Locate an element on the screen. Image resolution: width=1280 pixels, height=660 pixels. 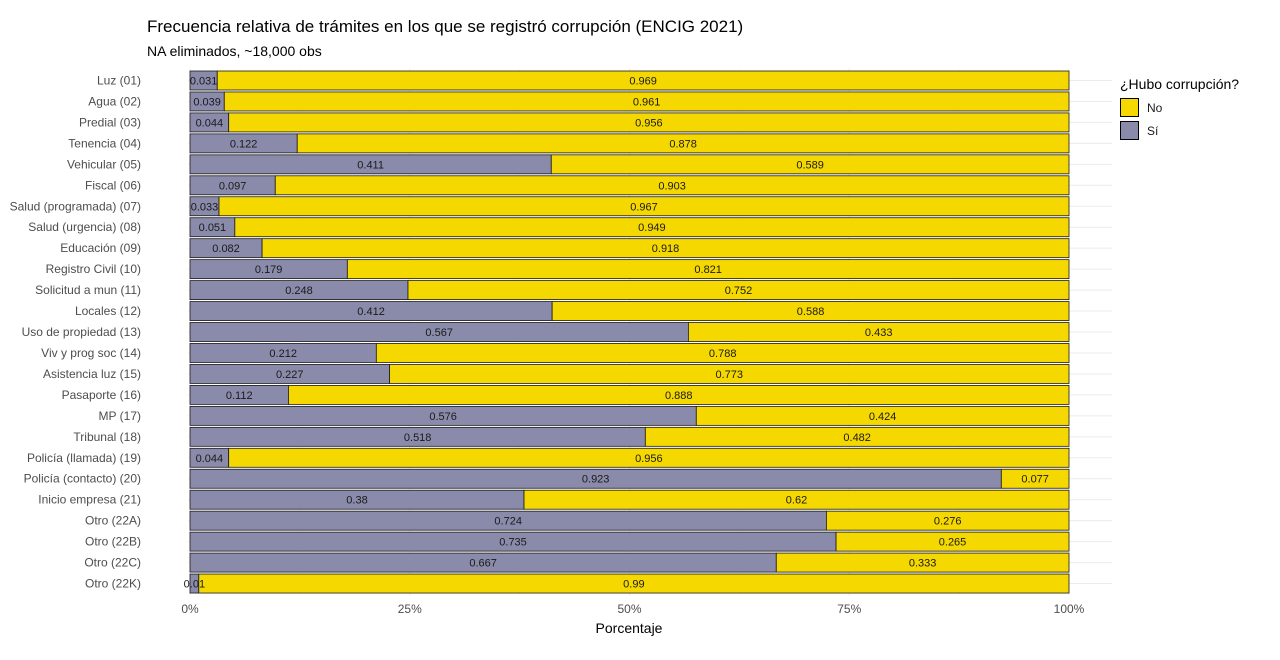
legend-item-no: No is located at coordinates (1179, 107).